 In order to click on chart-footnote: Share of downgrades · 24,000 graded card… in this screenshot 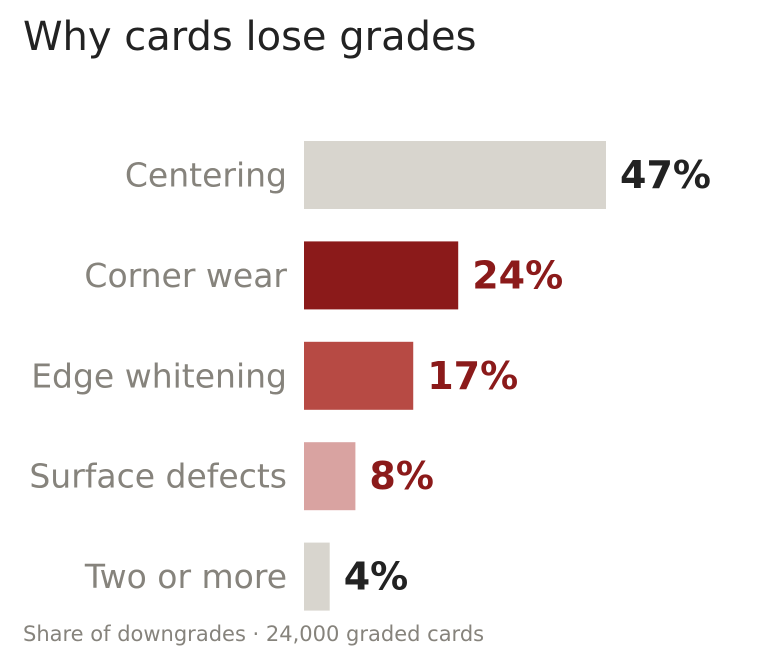, I will do `click(254, 634)`.